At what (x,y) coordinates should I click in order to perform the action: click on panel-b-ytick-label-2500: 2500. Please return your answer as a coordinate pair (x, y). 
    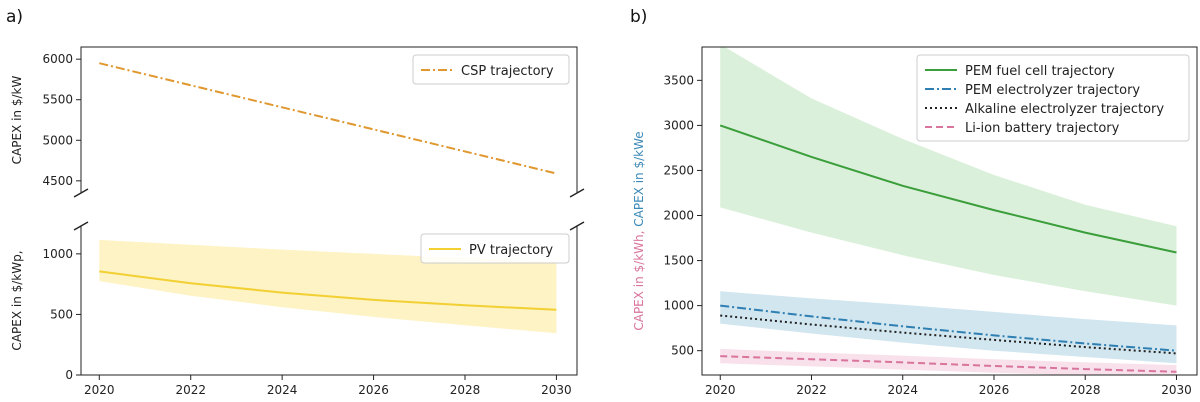
    Looking at the image, I should click on (678, 170).